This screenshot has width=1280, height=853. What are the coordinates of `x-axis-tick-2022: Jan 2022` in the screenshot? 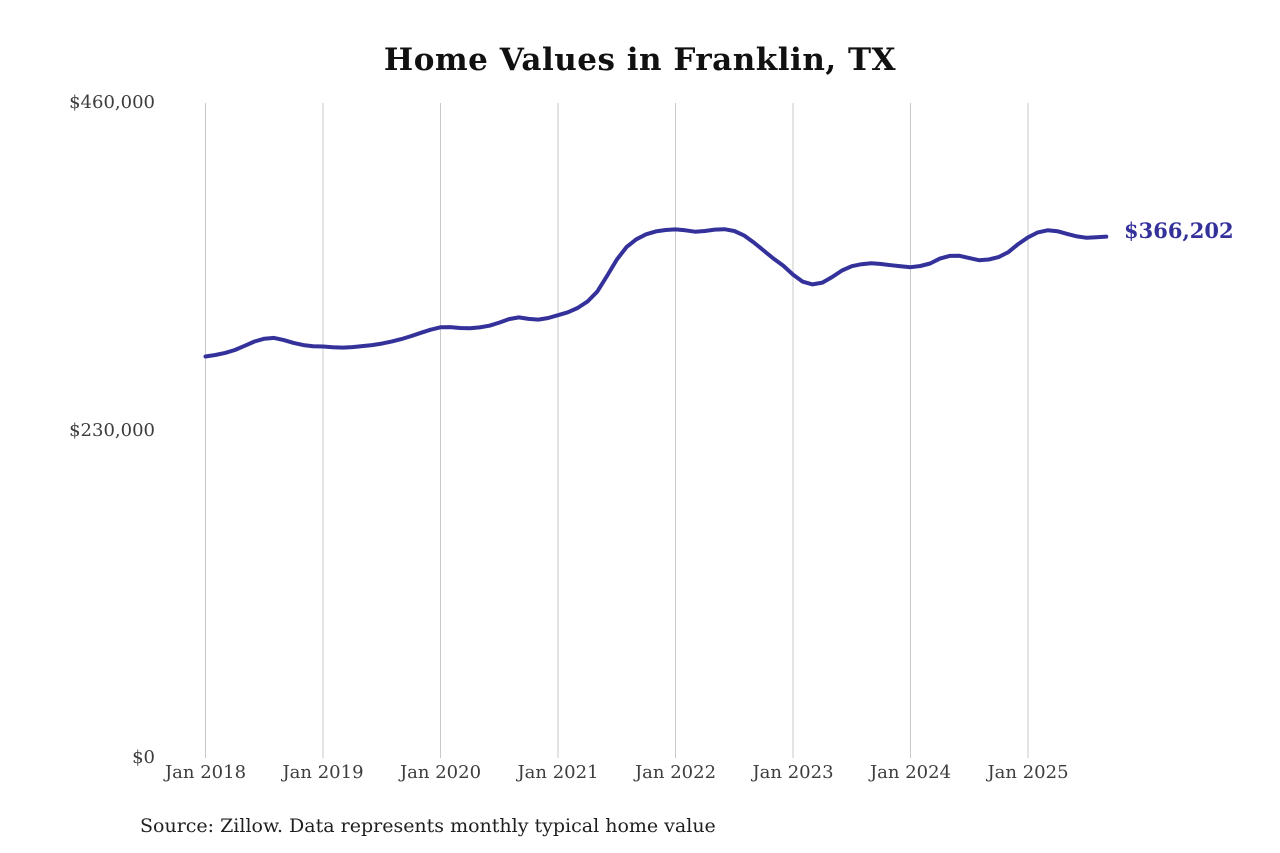 It's located at (675, 772).